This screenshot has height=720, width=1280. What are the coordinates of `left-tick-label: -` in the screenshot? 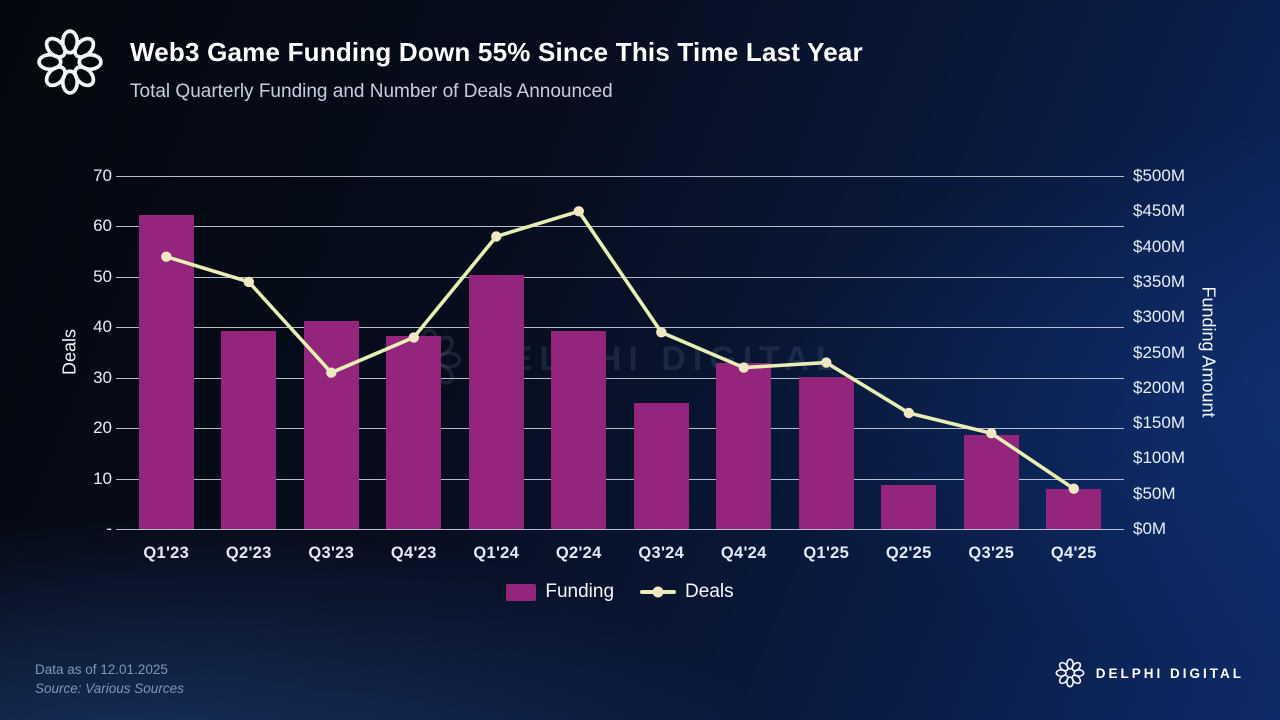 It's located at (109, 528).